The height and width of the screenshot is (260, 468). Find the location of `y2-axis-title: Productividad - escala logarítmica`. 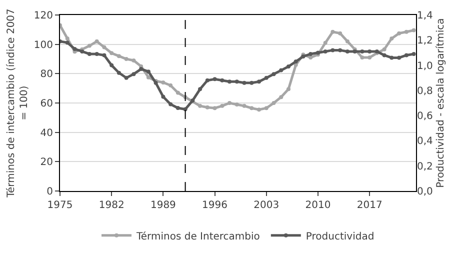

y2-axis-title: Productividad - escala logarítmica is located at coordinates (440, 103).